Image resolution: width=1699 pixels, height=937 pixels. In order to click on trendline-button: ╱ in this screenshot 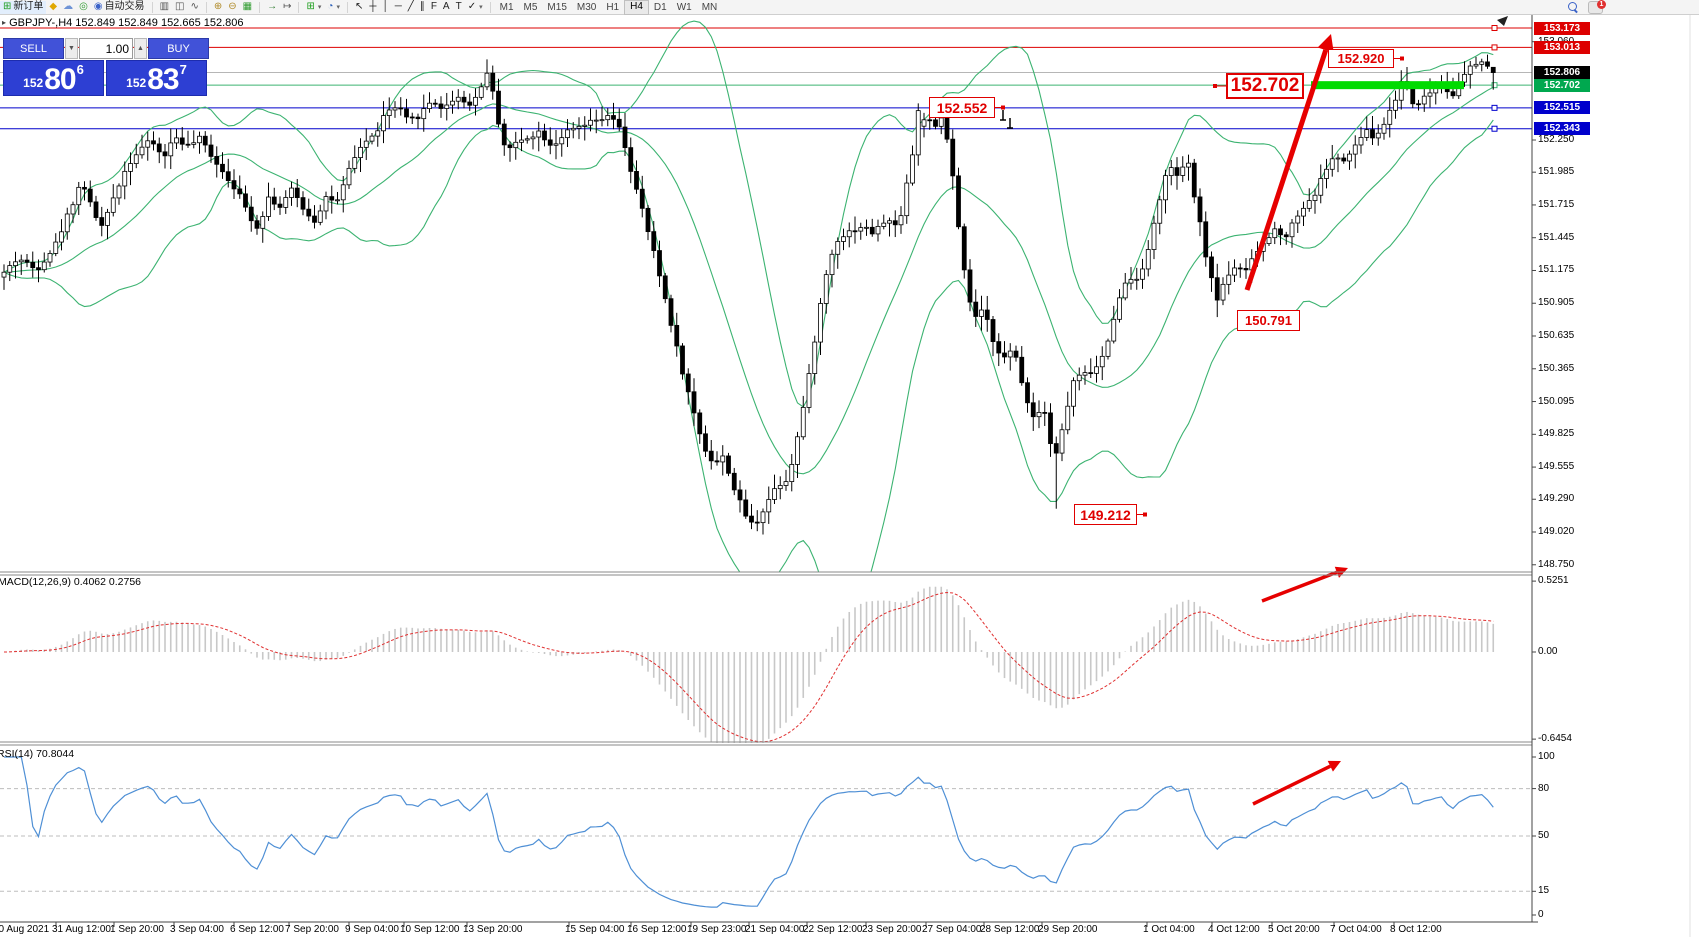, I will do `click(411, 7)`.